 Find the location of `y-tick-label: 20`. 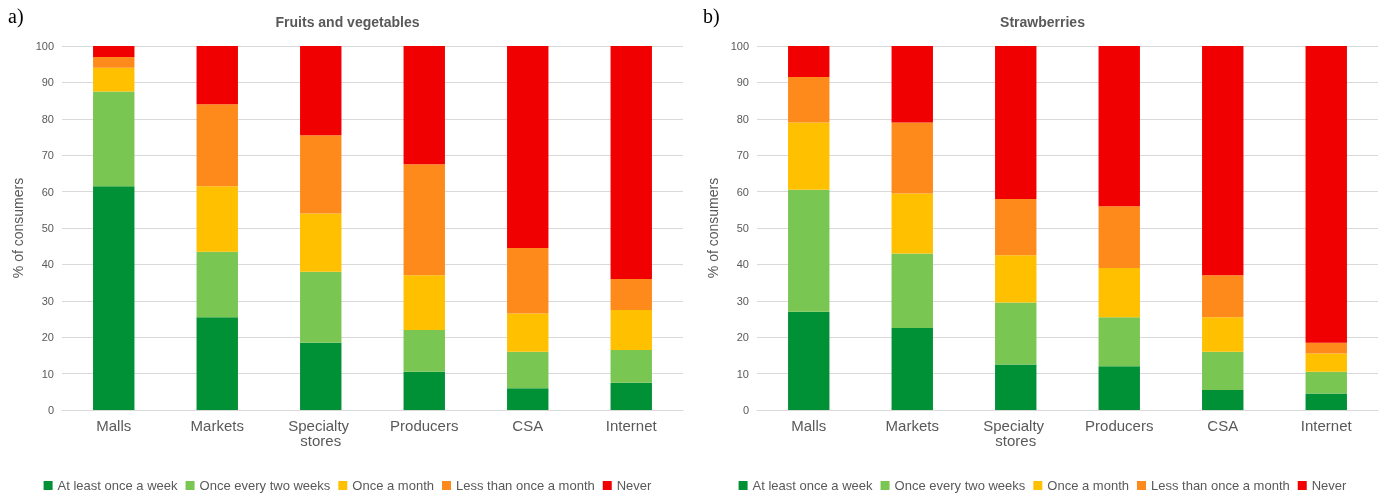

y-tick-label: 20 is located at coordinates (47, 337).